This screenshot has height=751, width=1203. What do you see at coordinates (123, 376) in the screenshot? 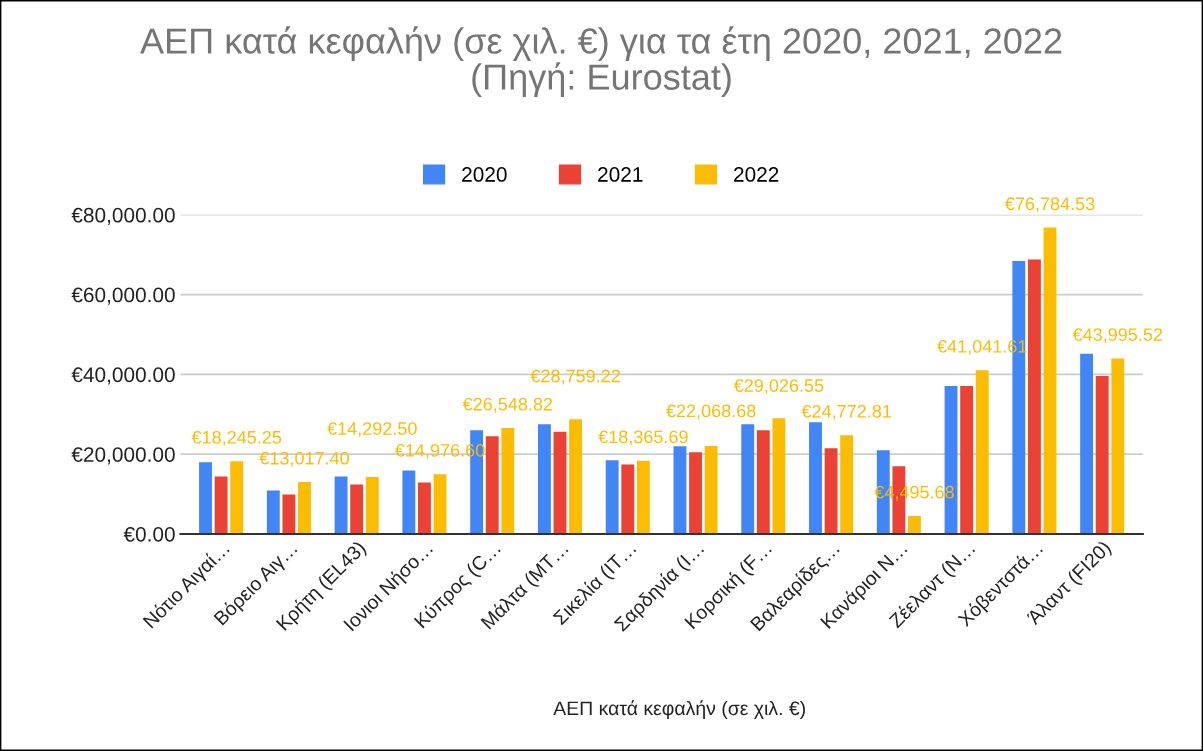
I see `y-tick-label: €40,000.00` at bounding box center [123, 376].